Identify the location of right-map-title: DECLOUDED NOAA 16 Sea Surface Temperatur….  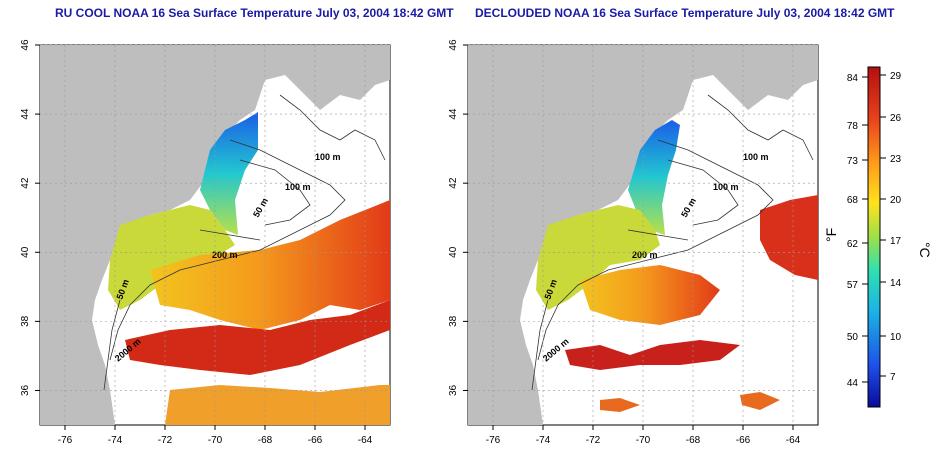
(685, 13).